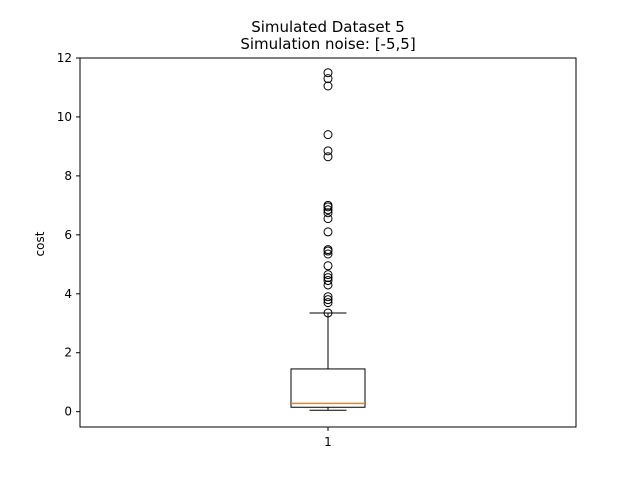 Image resolution: width=640 pixels, height=480 pixels. What do you see at coordinates (328, 442) in the screenshot?
I see `x-tick-label: 1` at bounding box center [328, 442].